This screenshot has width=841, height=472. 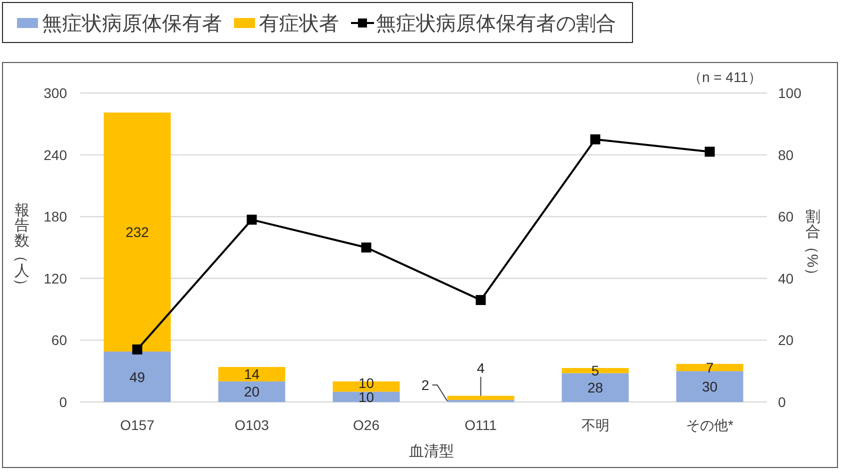 What do you see at coordinates (496, 24) in the screenshot?
I see `legend-label: 無症状病原体保有者の割合` at bounding box center [496, 24].